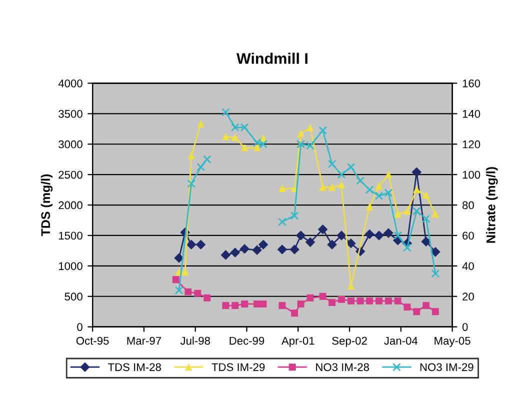 This screenshot has height=406, width=529. What do you see at coordinates (471, 83) in the screenshot?
I see `y2-tick-label: 160` at bounding box center [471, 83].